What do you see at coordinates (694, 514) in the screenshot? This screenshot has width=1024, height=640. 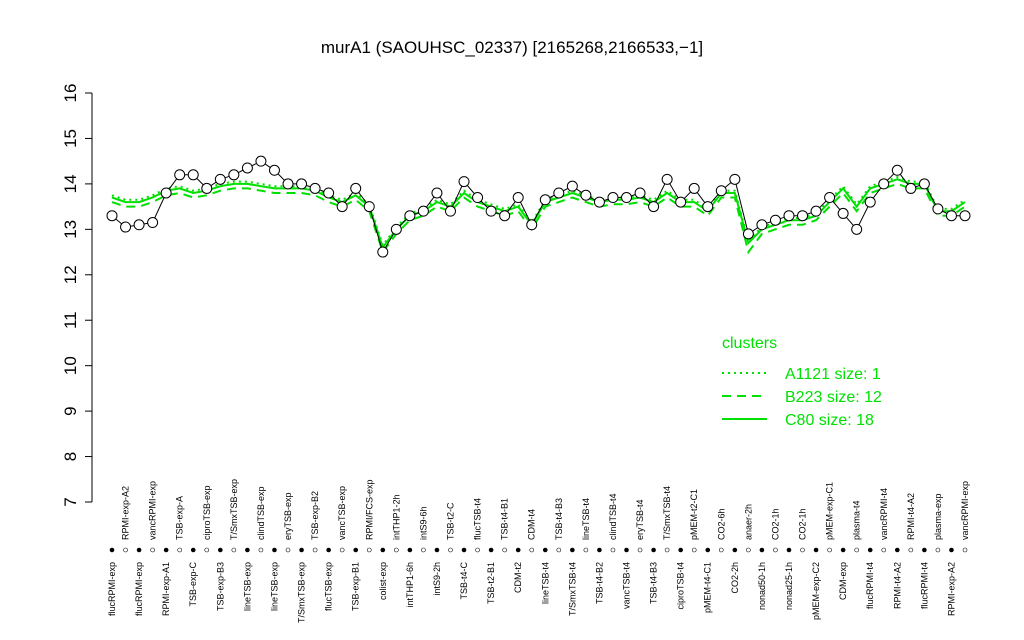 I see `x-tick-label: pMEM-t2-C1` at bounding box center [694, 514].